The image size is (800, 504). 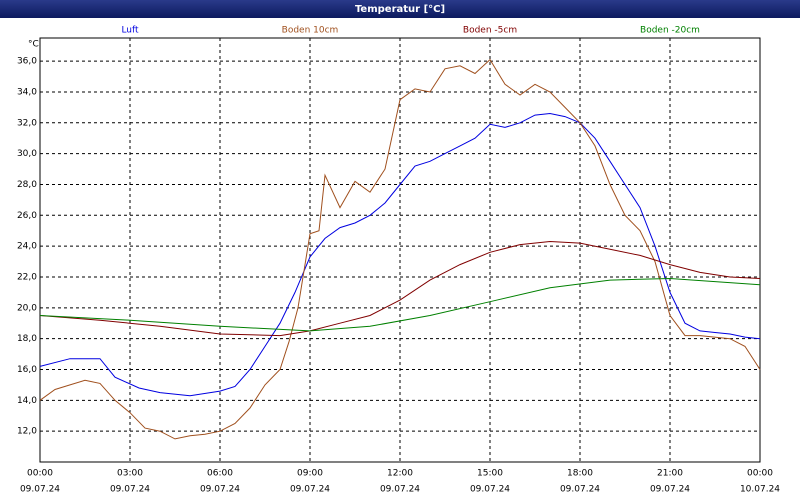 What do you see at coordinates (400, 474) in the screenshot?
I see `x-tick-label: 12:00` at bounding box center [400, 474].